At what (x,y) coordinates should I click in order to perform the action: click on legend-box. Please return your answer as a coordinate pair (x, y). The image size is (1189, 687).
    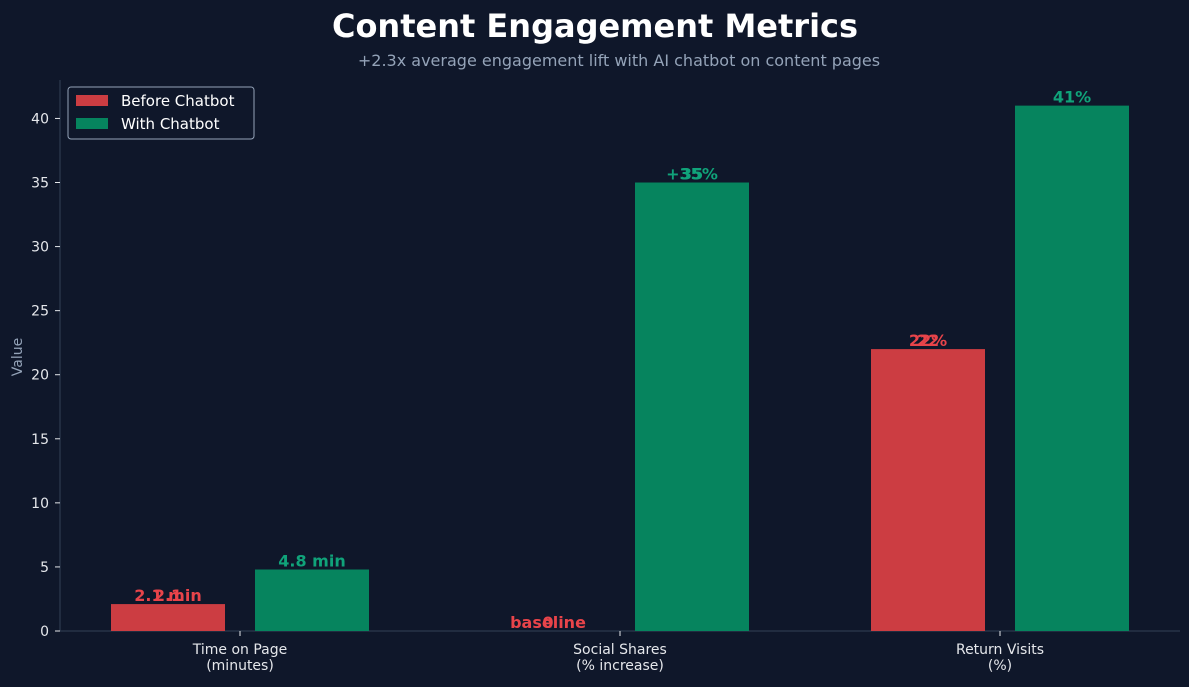
    Looking at the image, I should click on (161, 113).